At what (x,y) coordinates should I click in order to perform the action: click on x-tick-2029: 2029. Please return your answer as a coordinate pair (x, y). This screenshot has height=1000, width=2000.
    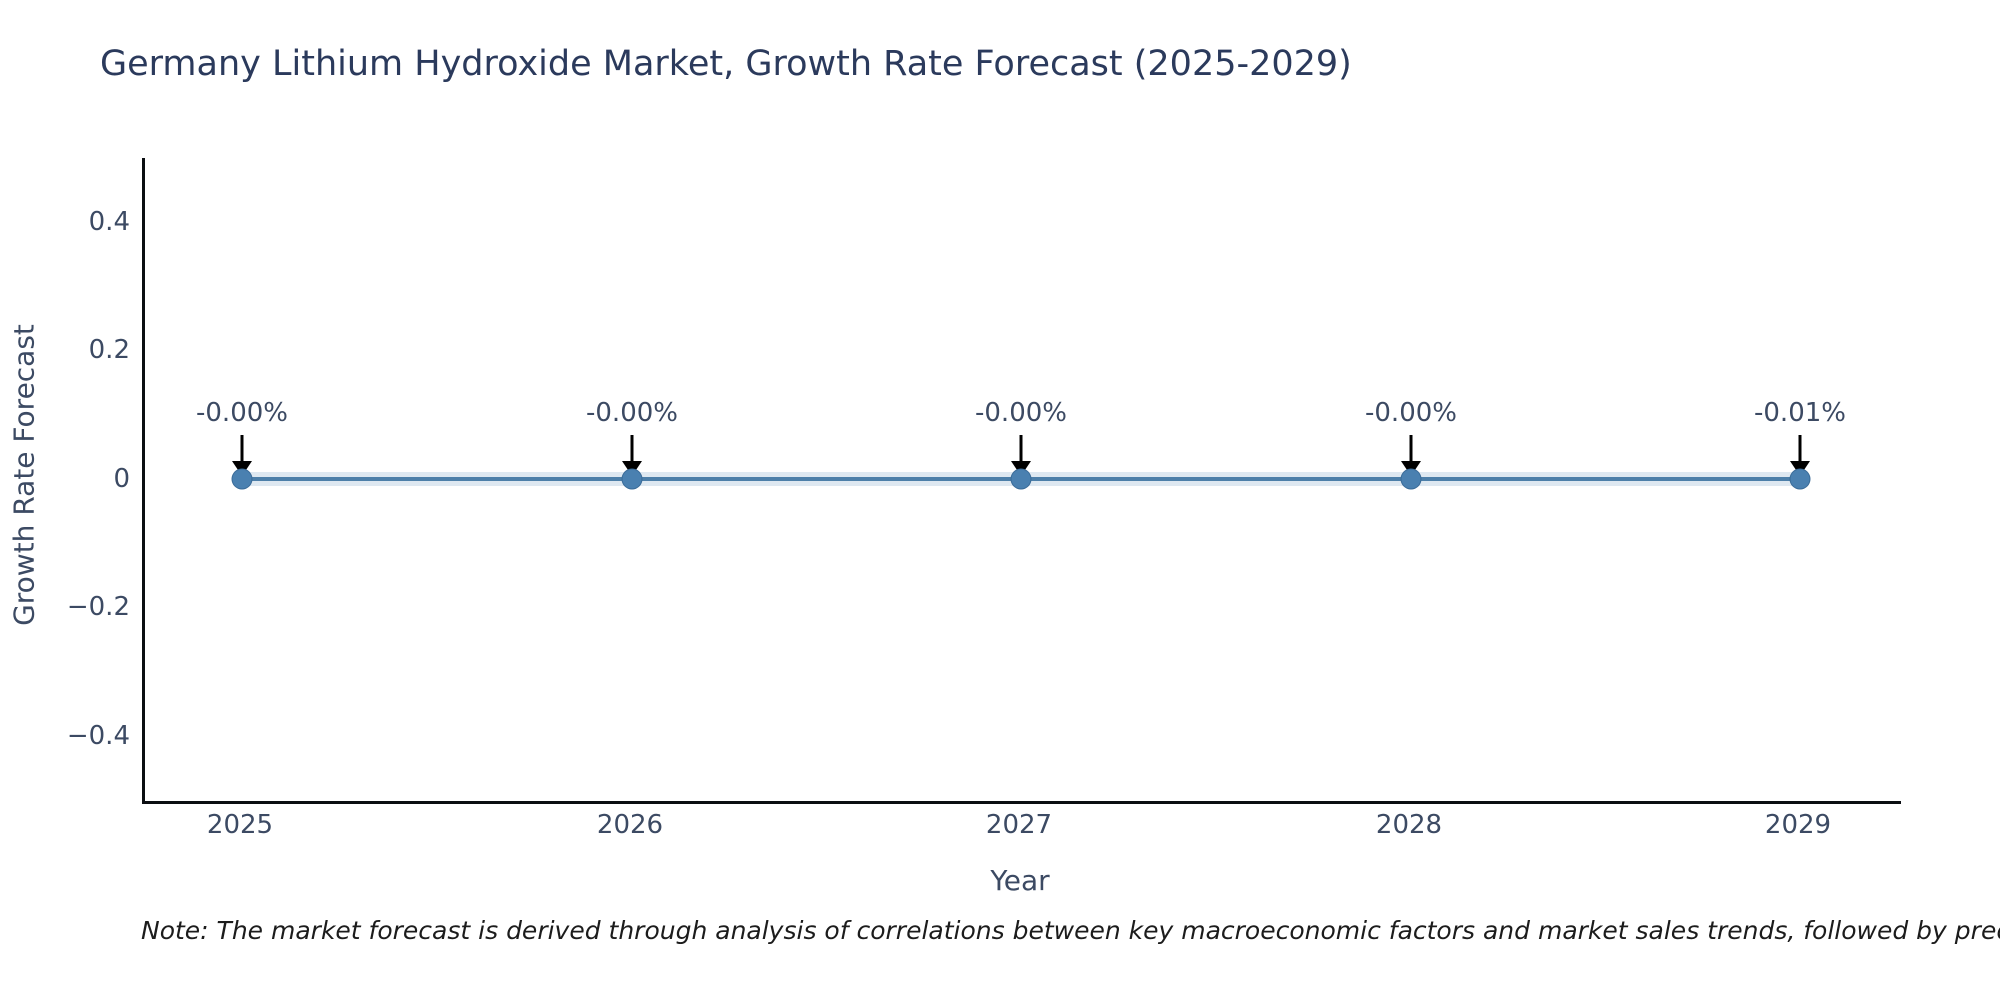
    Looking at the image, I should click on (1798, 825).